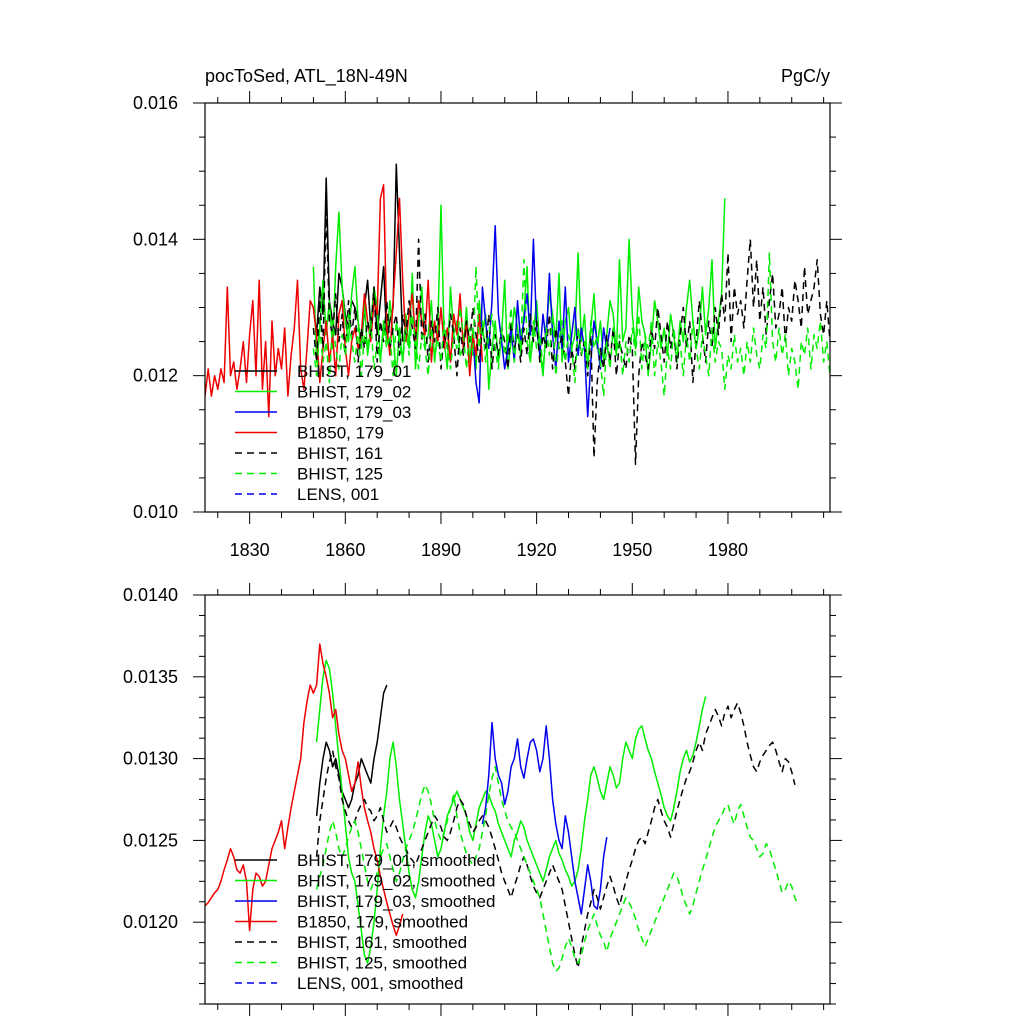  What do you see at coordinates (340, 474) in the screenshot?
I see `top-legend-label: BHIST, 125` at bounding box center [340, 474].